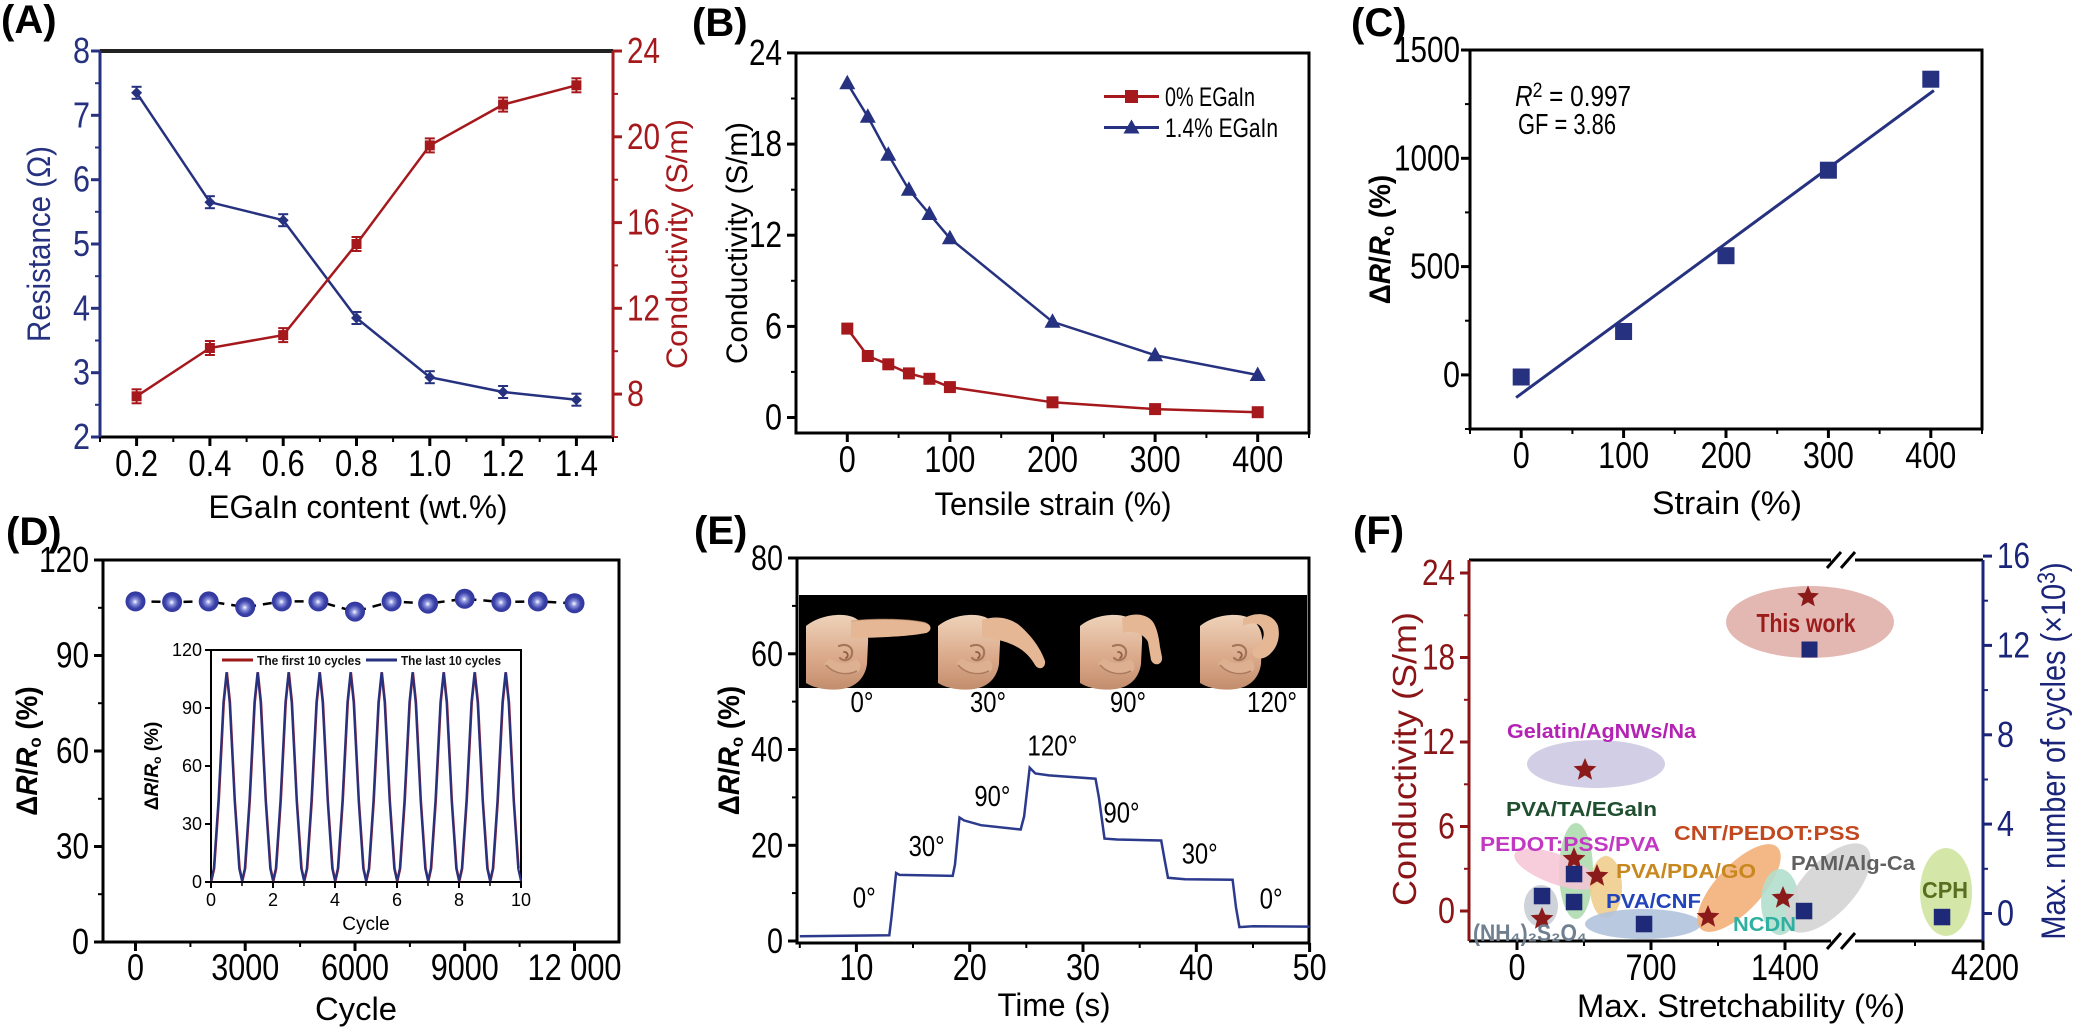  I want to click on svg-text: 18, so click(765, 143).